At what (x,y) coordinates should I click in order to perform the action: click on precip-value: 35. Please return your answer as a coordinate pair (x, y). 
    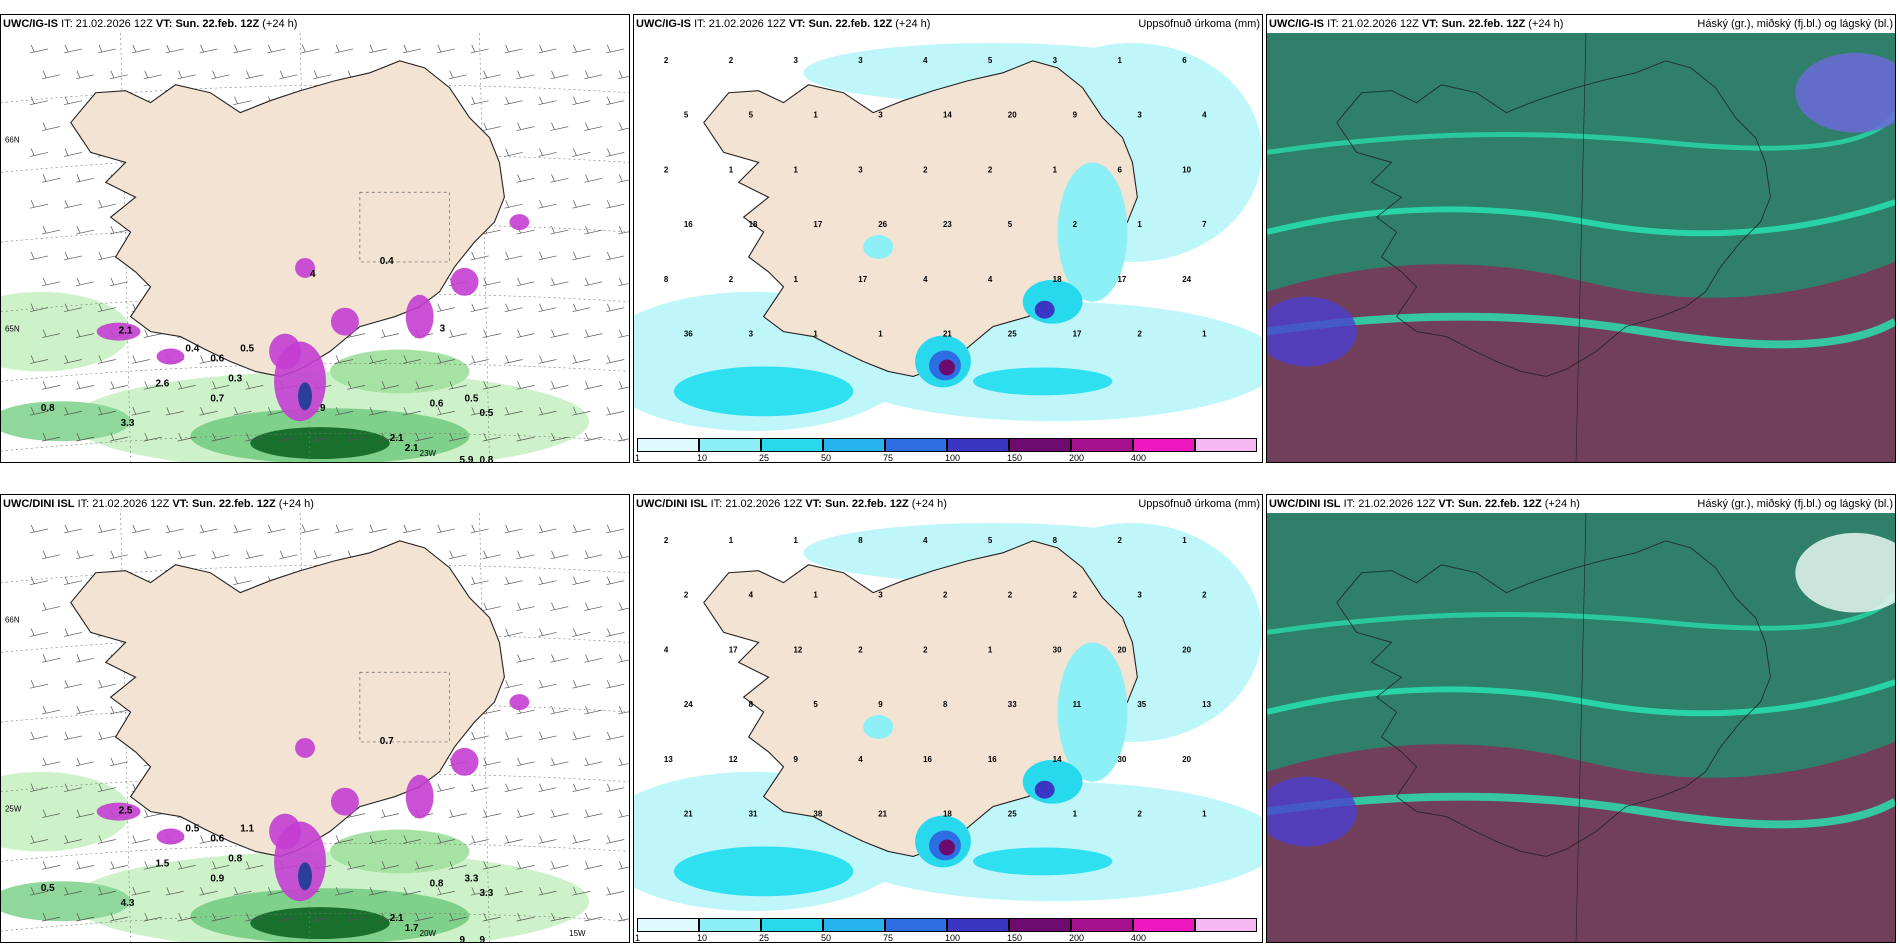
    Looking at the image, I should click on (1141, 704).